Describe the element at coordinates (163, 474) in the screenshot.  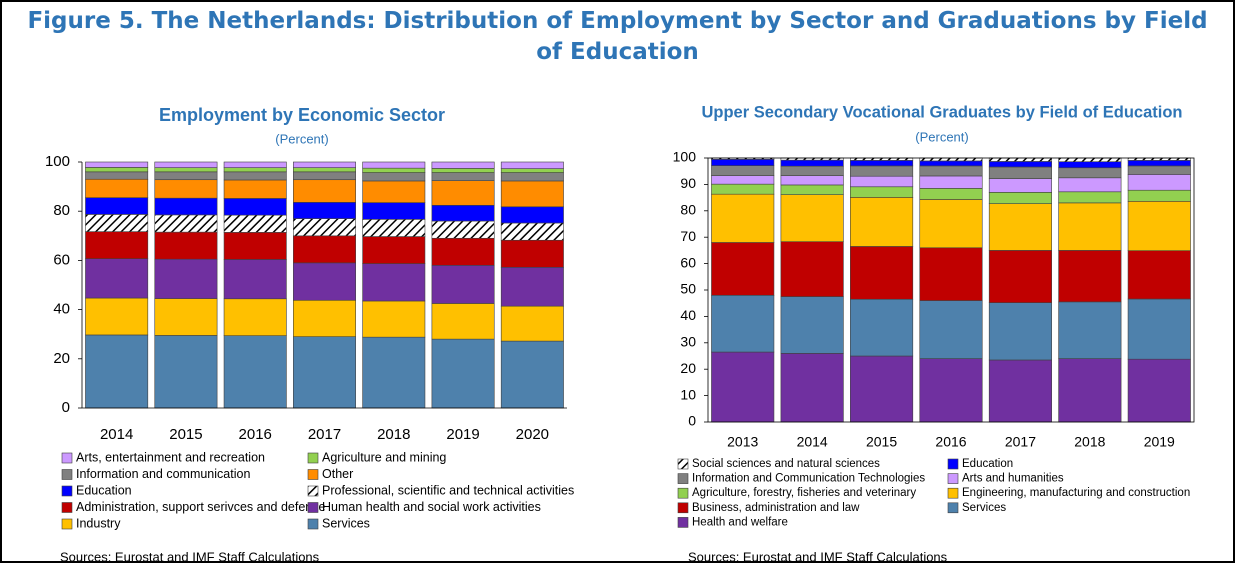
I see `legend-label: Information and communication` at that location.